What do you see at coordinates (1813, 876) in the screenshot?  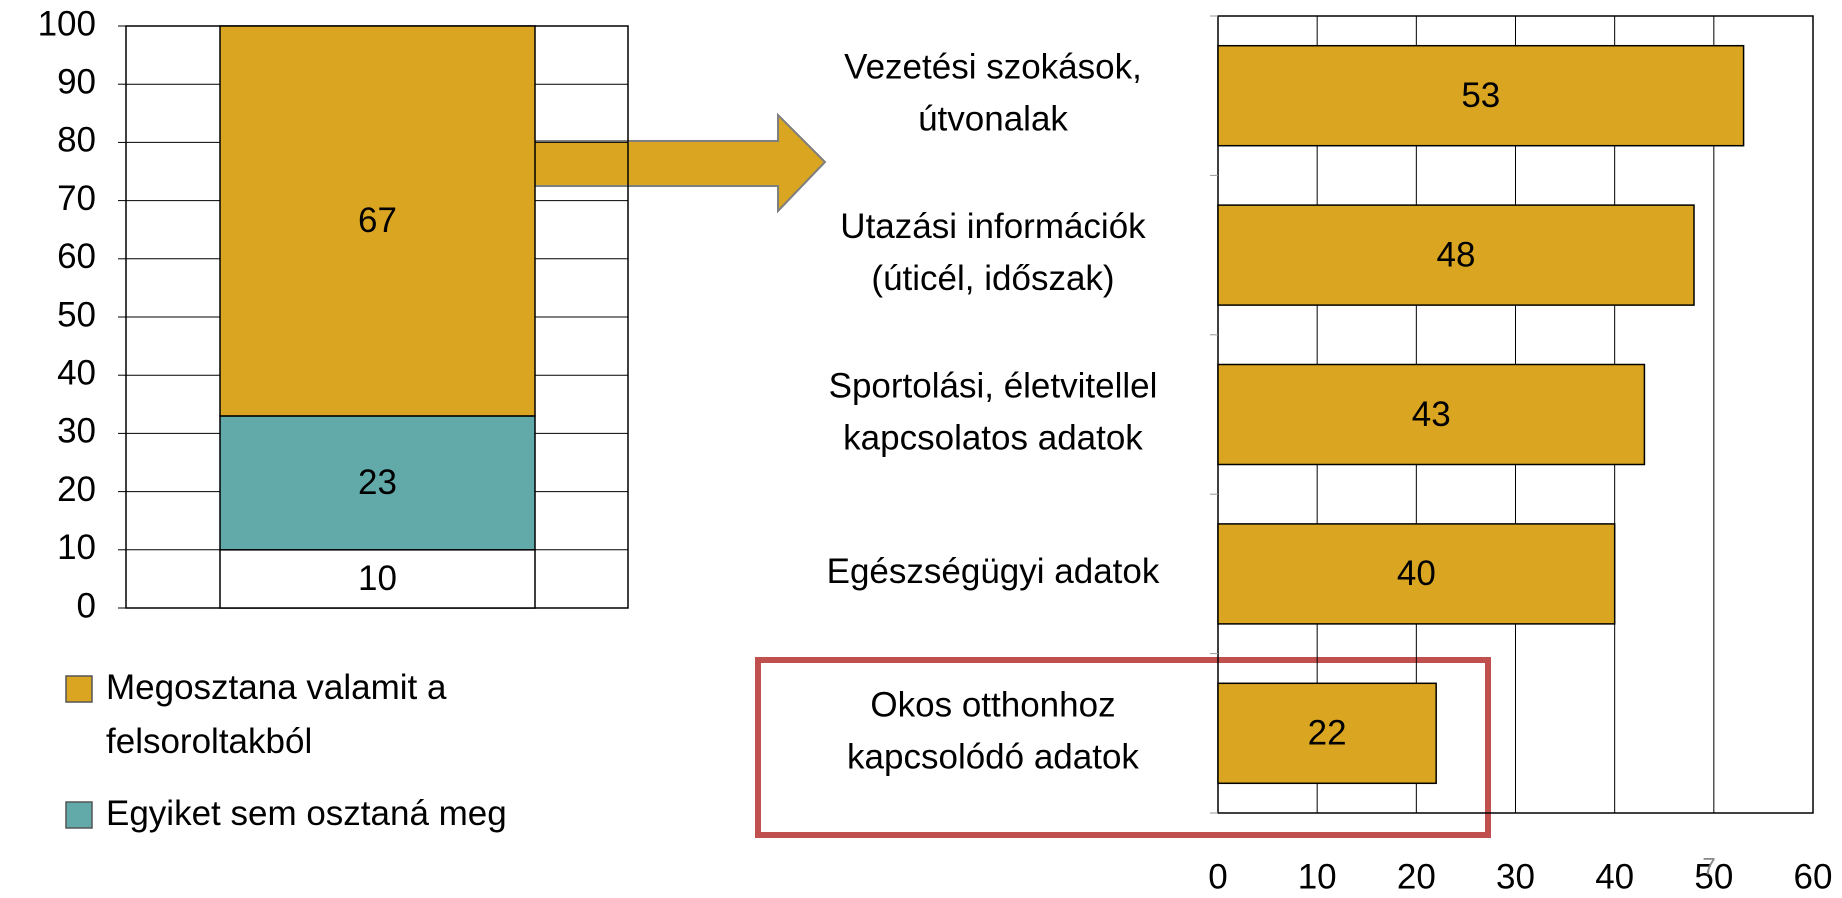 I see `x-tick-label: 60` at bounding box center [1813, 876].